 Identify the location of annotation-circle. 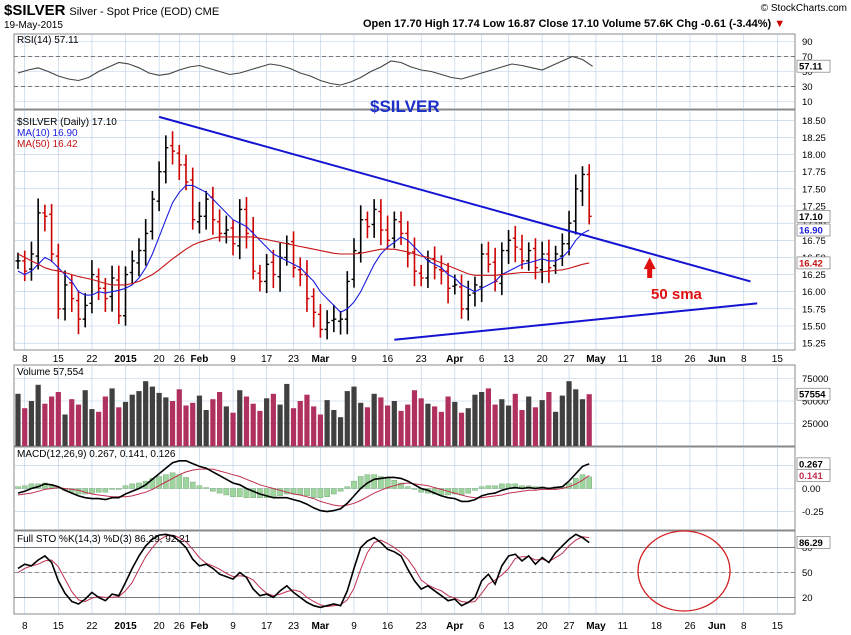
(684, 571).